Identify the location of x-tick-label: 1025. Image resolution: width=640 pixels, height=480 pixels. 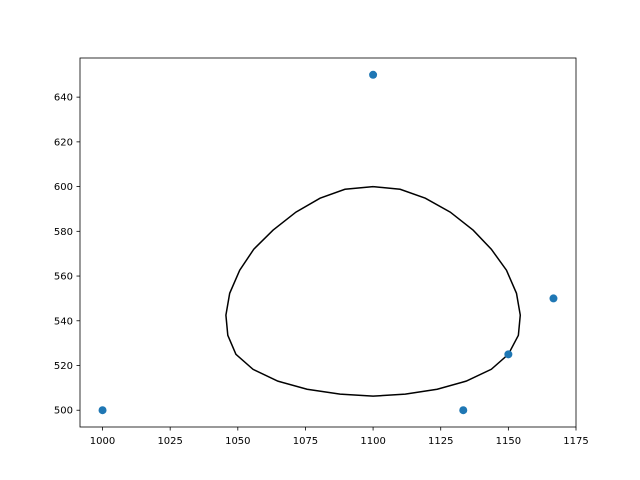
(169, 441).